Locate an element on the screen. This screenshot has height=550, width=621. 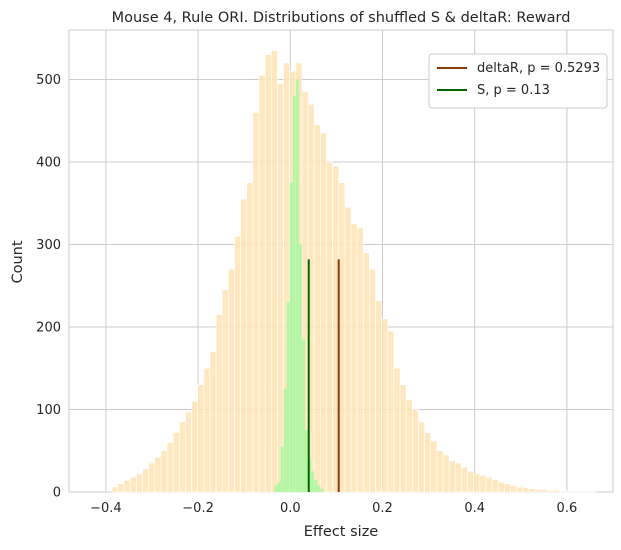
x-tick-label: 0.2 is located at coordinates (382, 508).